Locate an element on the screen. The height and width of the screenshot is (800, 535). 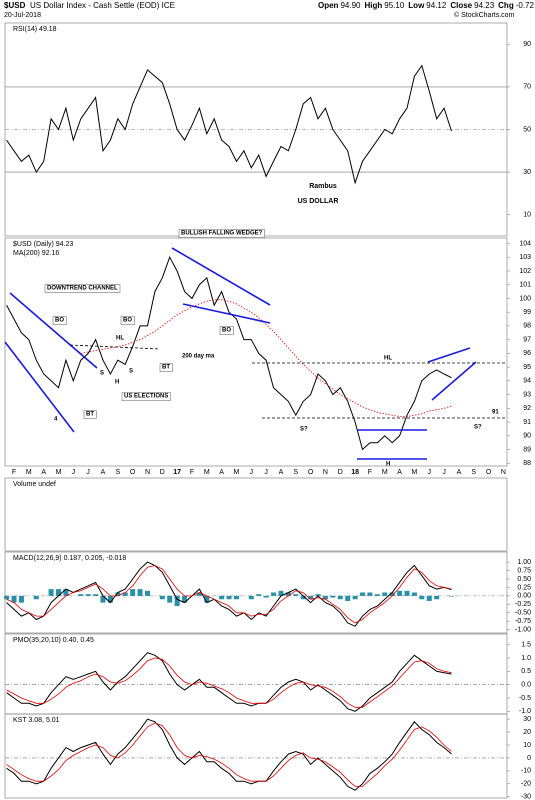
y-tick-label: -20 is located at coordinates (526, 784).